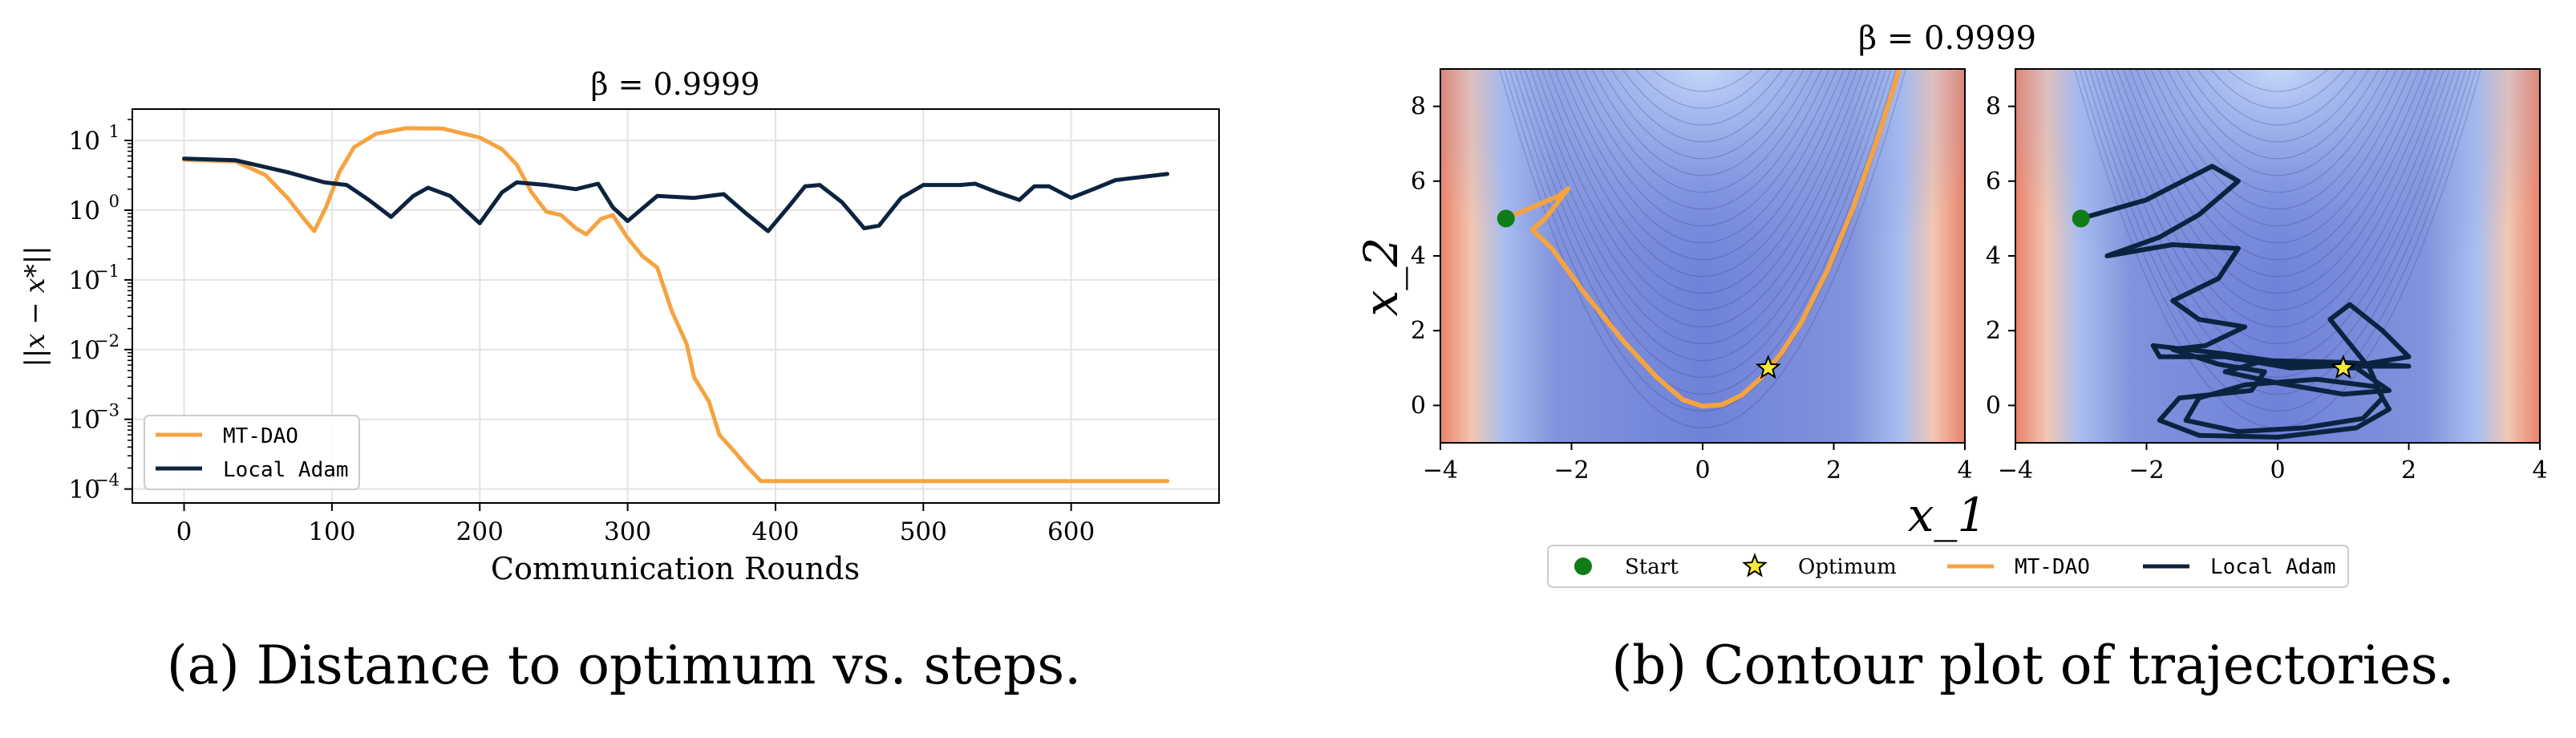 Image resolution: width=2576 pixels, height=738 pixels. What do you see at coordinates (1440, 470) in the screenshot?
I see `x-tick-label: −4` at bounding box center [1440, 470].